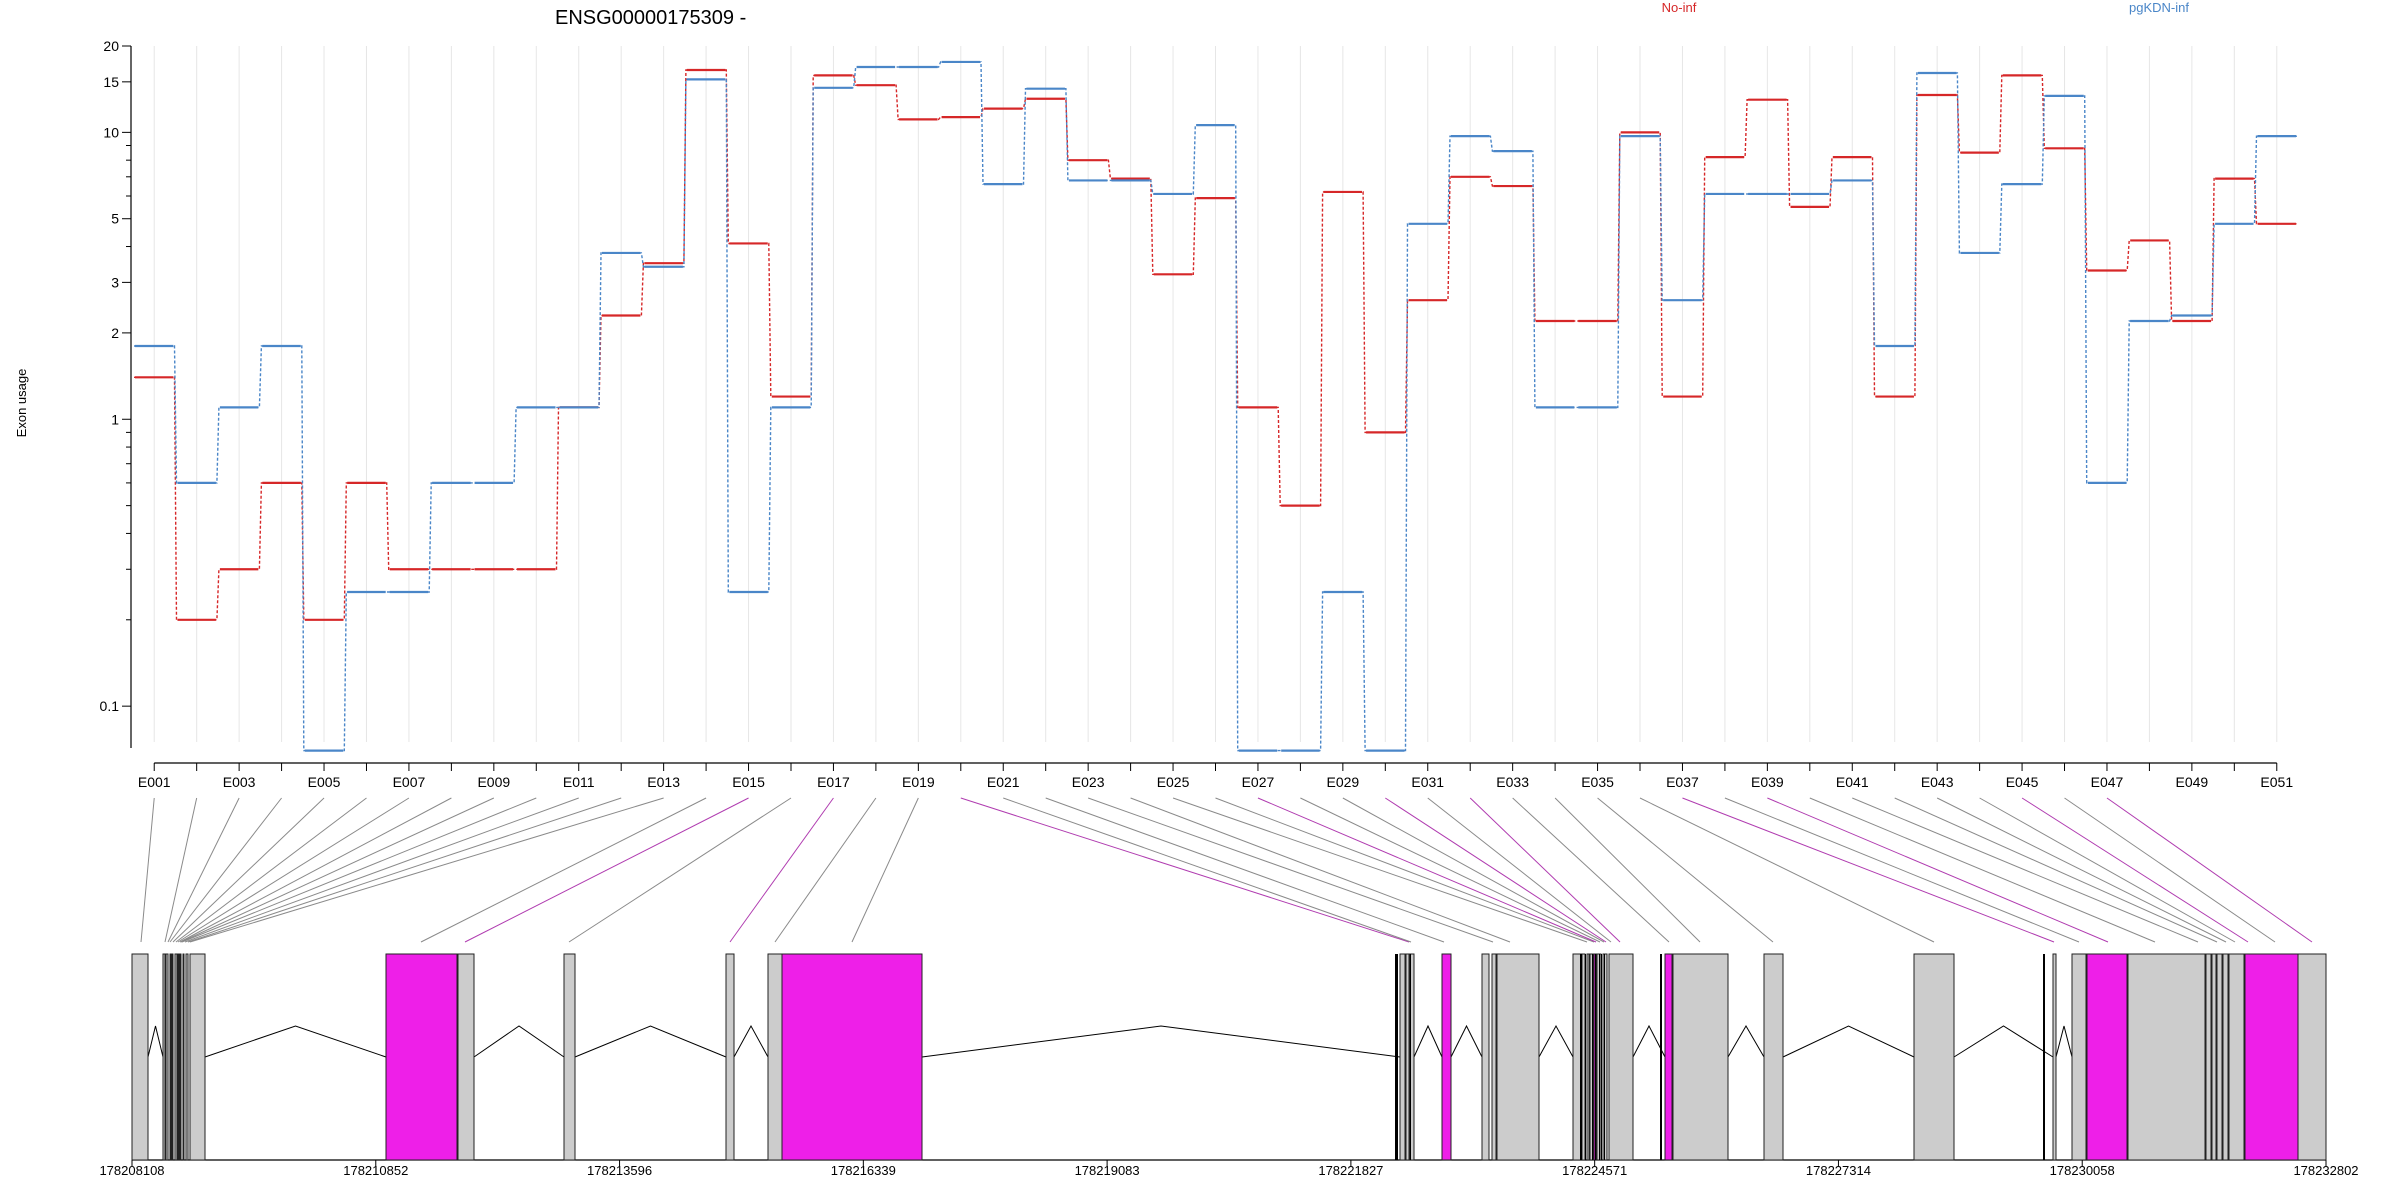 This screenshot has width=2400, height=1200. Describe the element at coordinates (650, 18) in the screenshot. I see `chart-title: ENSG00000175309 -` at that location.